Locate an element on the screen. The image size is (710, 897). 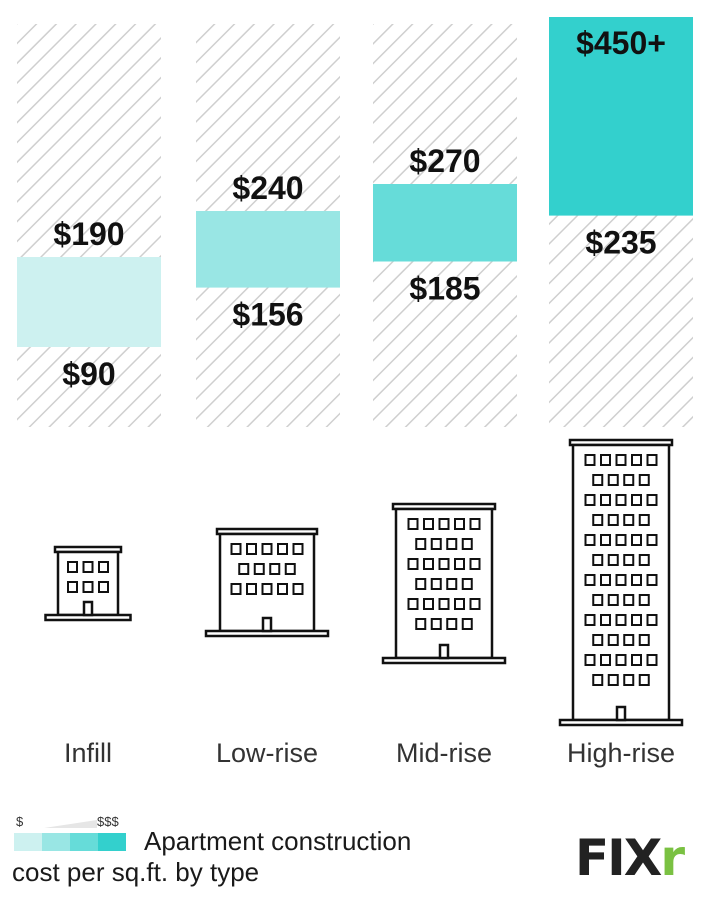
category-label-low-rise: Low-rise is located at coordinates (267, 753).